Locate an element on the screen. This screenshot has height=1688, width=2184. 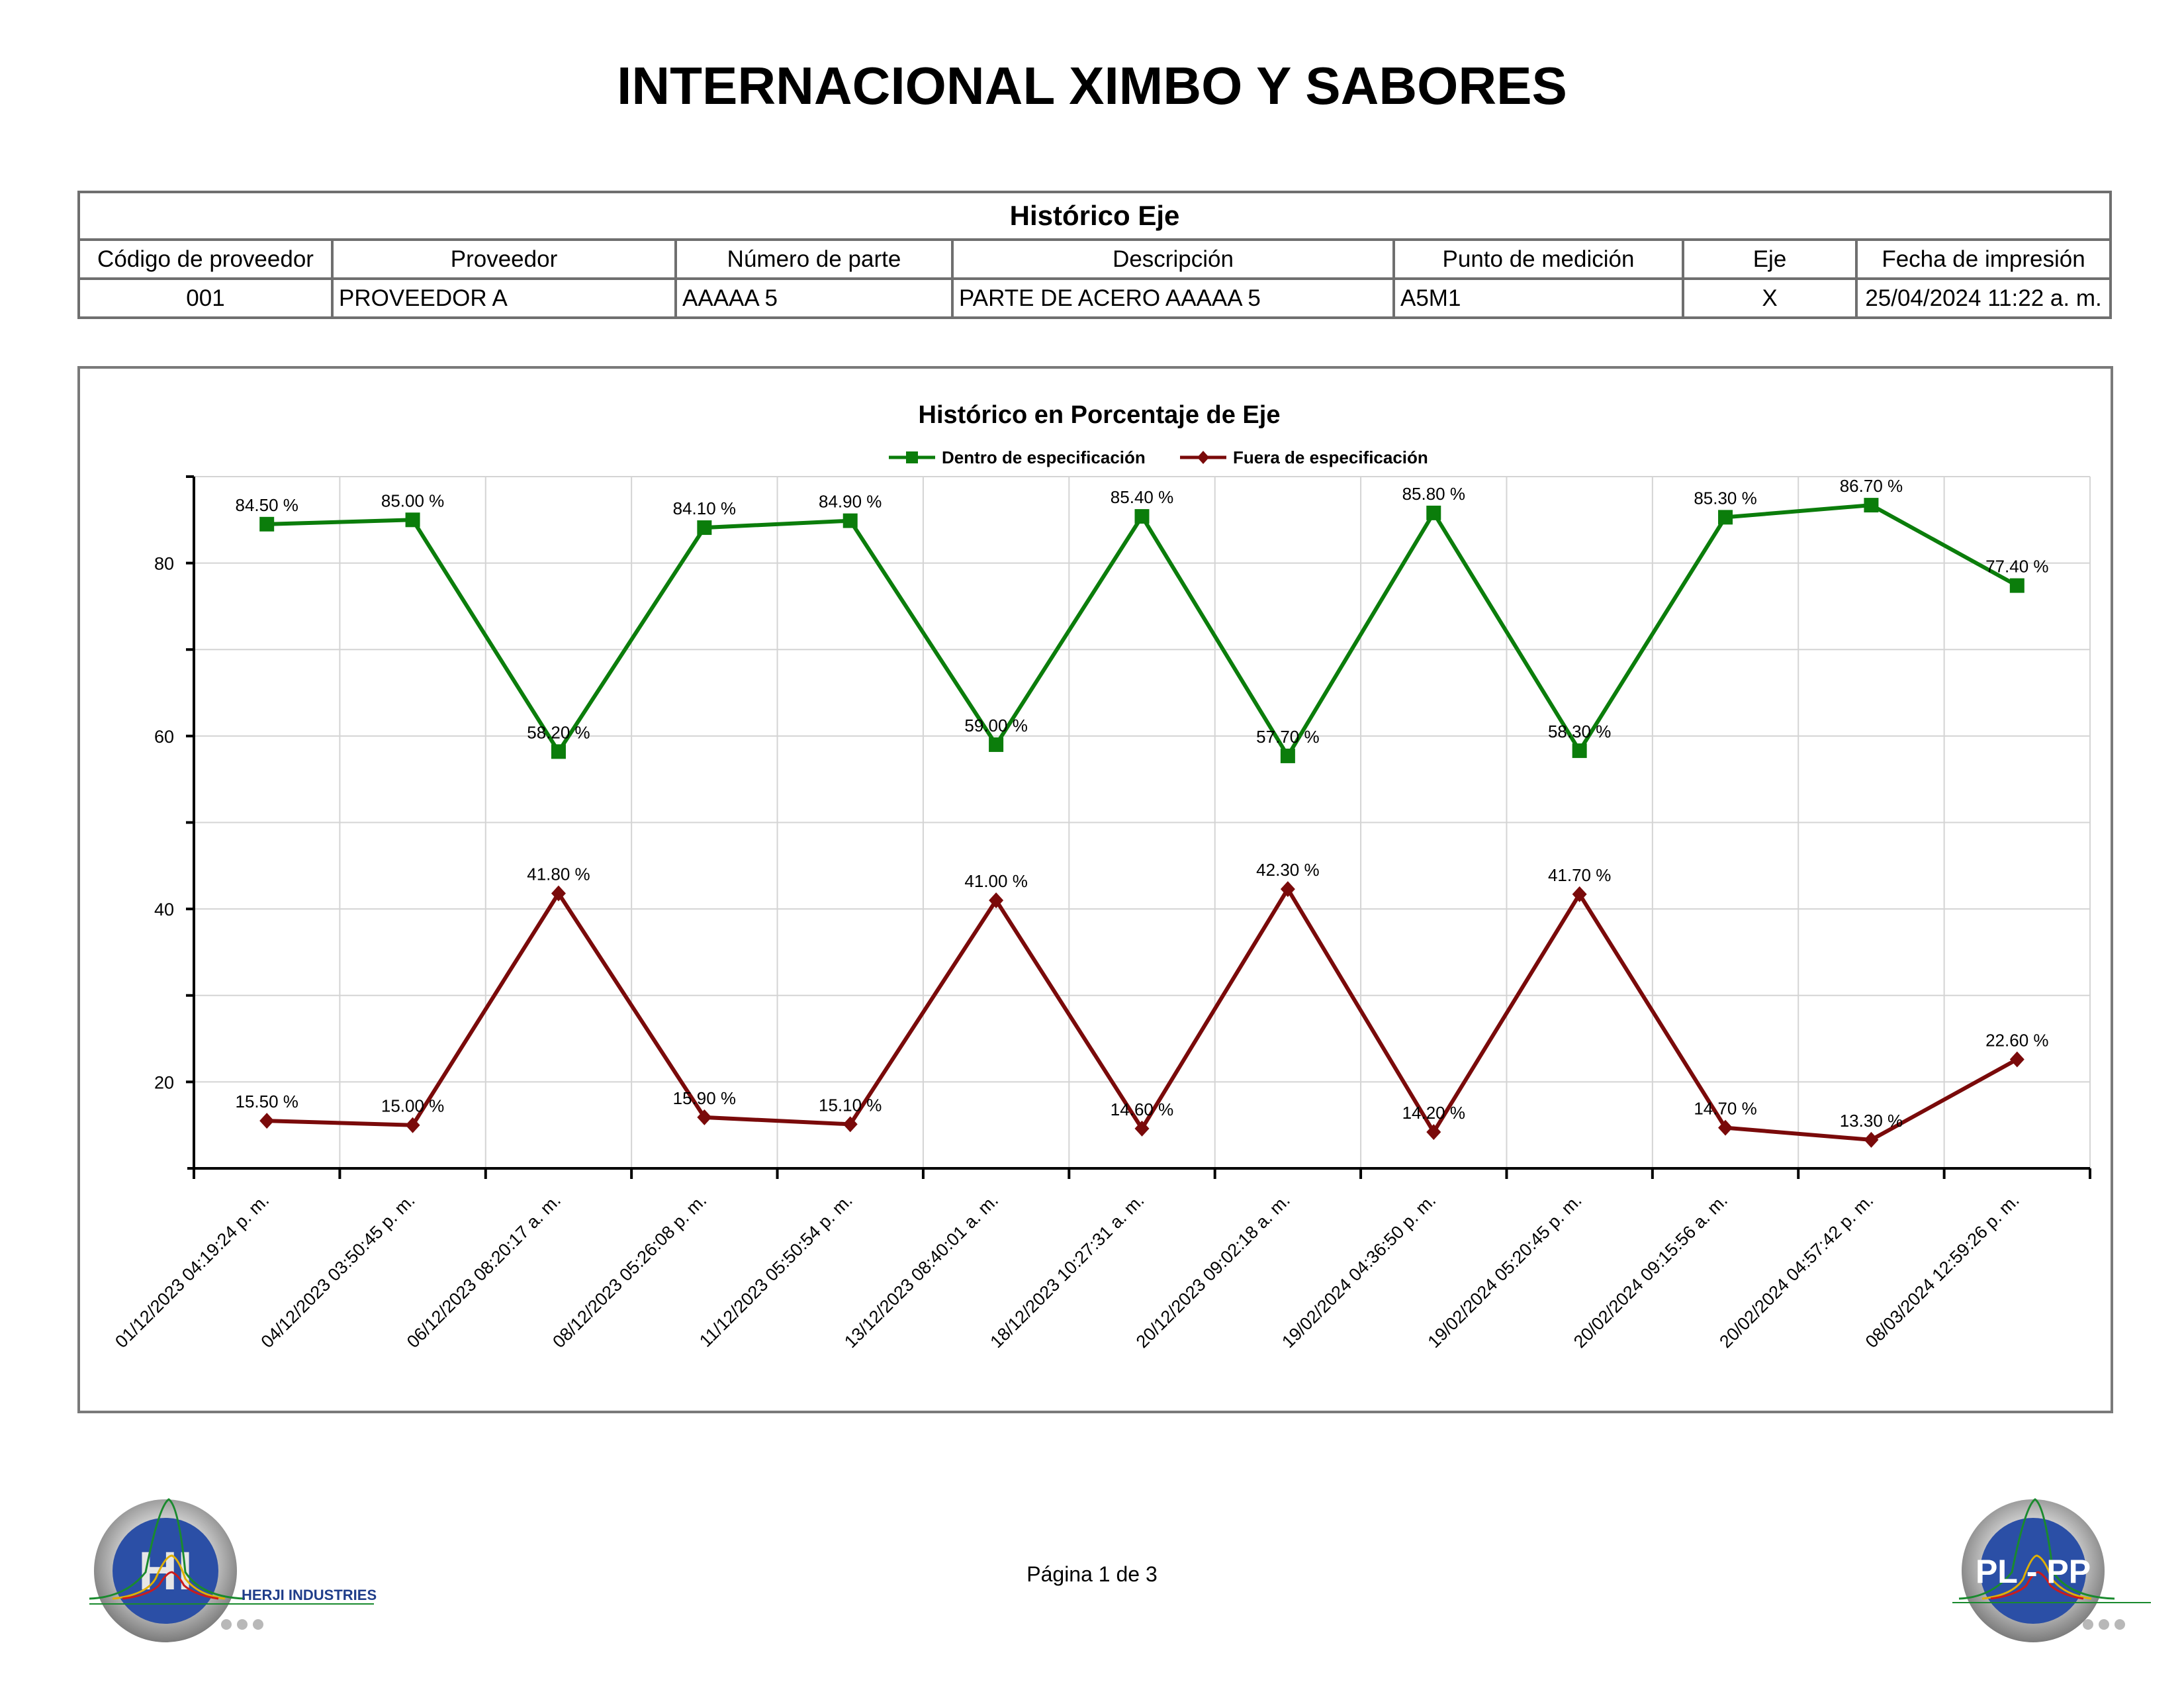
x-tick-label: 19/02/2024 05:20:45 p. m. is located at coordinates (1505, 1271).